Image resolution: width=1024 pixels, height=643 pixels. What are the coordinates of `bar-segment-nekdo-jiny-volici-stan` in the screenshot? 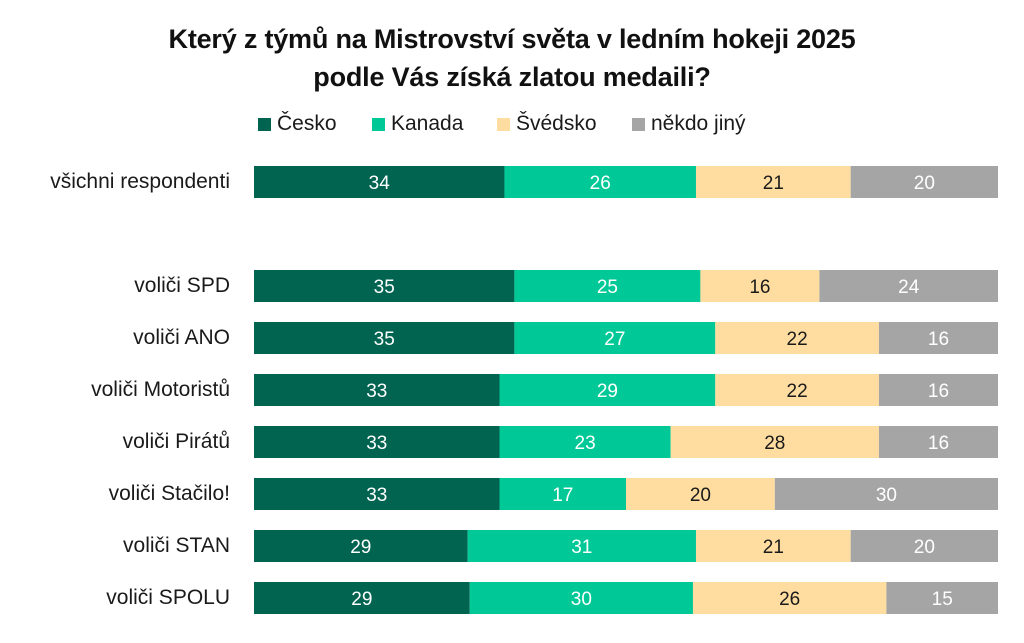 It's located at (924, 546).